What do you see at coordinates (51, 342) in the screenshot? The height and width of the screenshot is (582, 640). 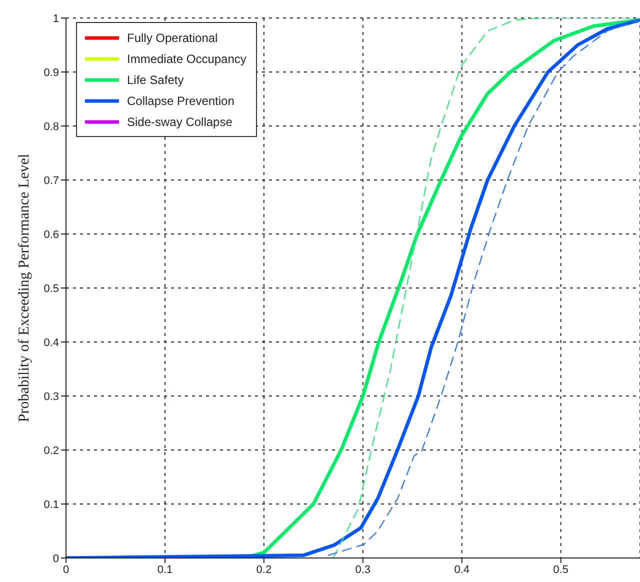 I see `y-tick-label: 0.4` at bounding box center [51, 342].